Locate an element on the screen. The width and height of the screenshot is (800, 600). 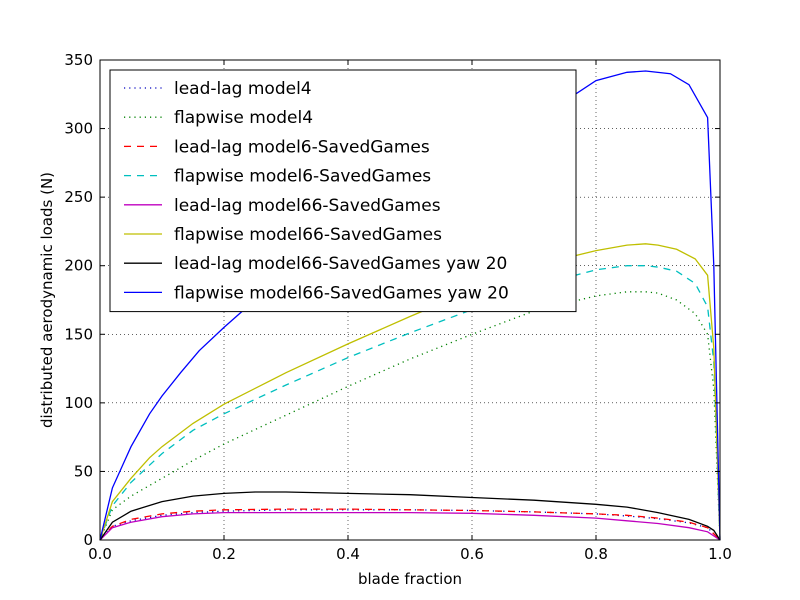
y-tick-label: 100 is located at coordinates (78, 403).